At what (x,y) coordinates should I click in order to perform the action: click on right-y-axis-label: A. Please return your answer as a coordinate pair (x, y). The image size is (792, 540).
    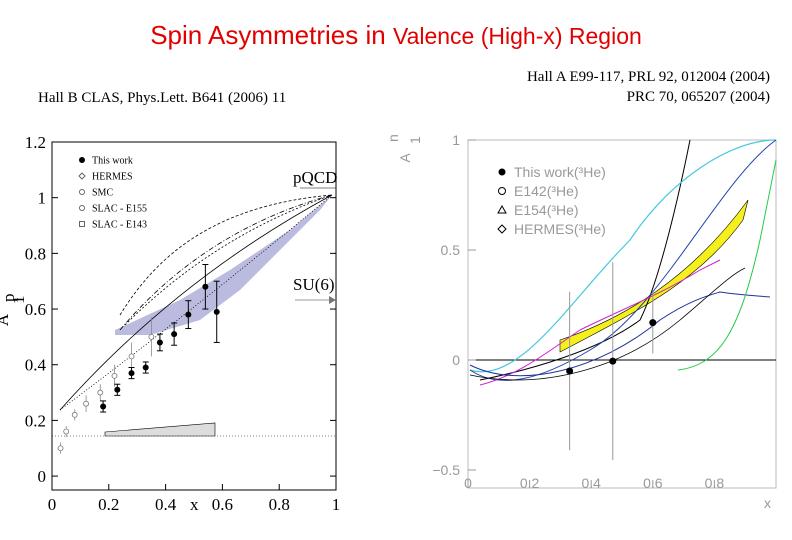
    Looking at the image, I should click on (405, 158).